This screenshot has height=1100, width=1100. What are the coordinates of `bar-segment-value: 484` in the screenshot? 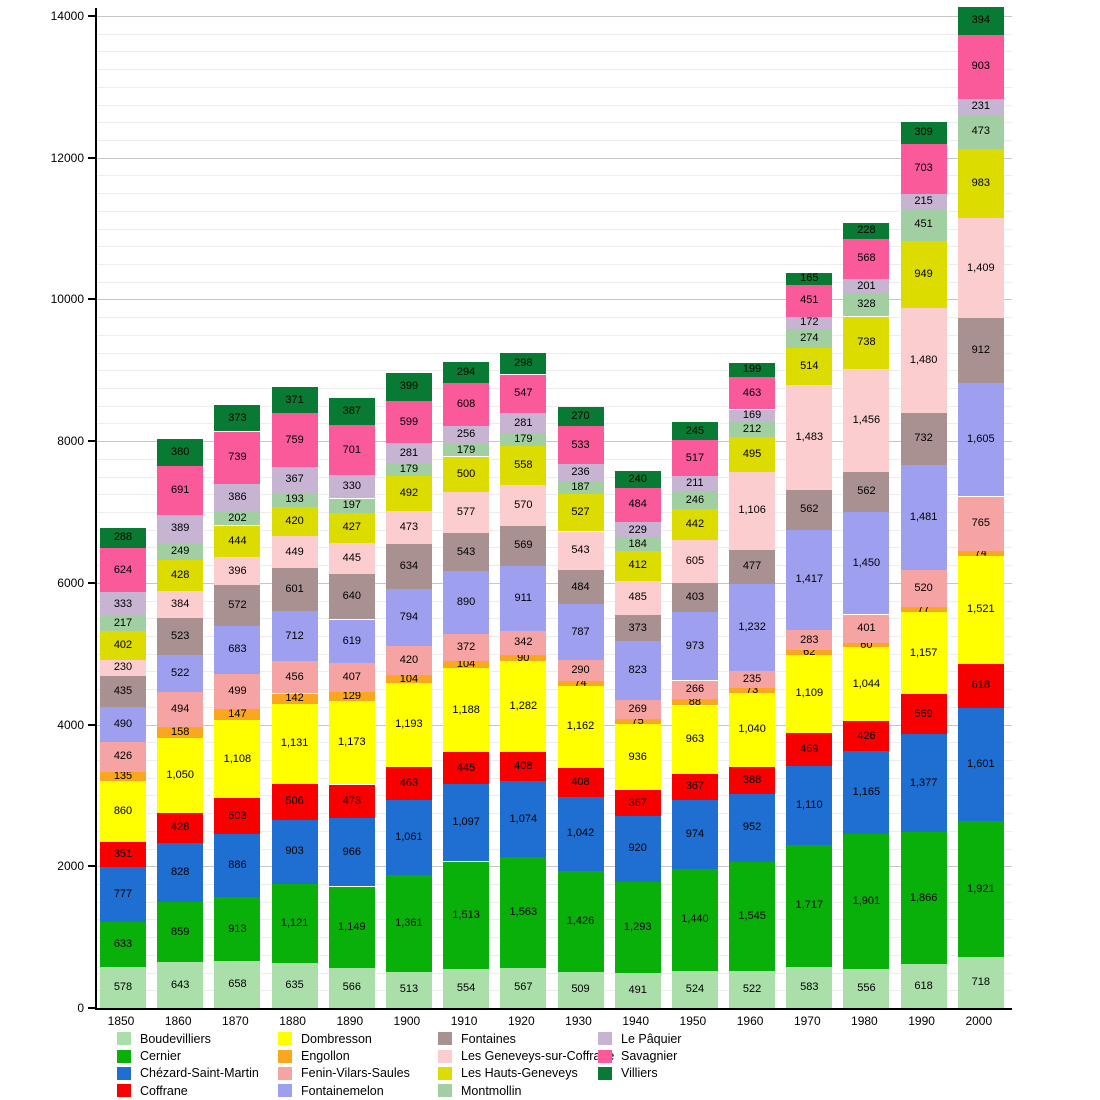 It's located at (580, 586).